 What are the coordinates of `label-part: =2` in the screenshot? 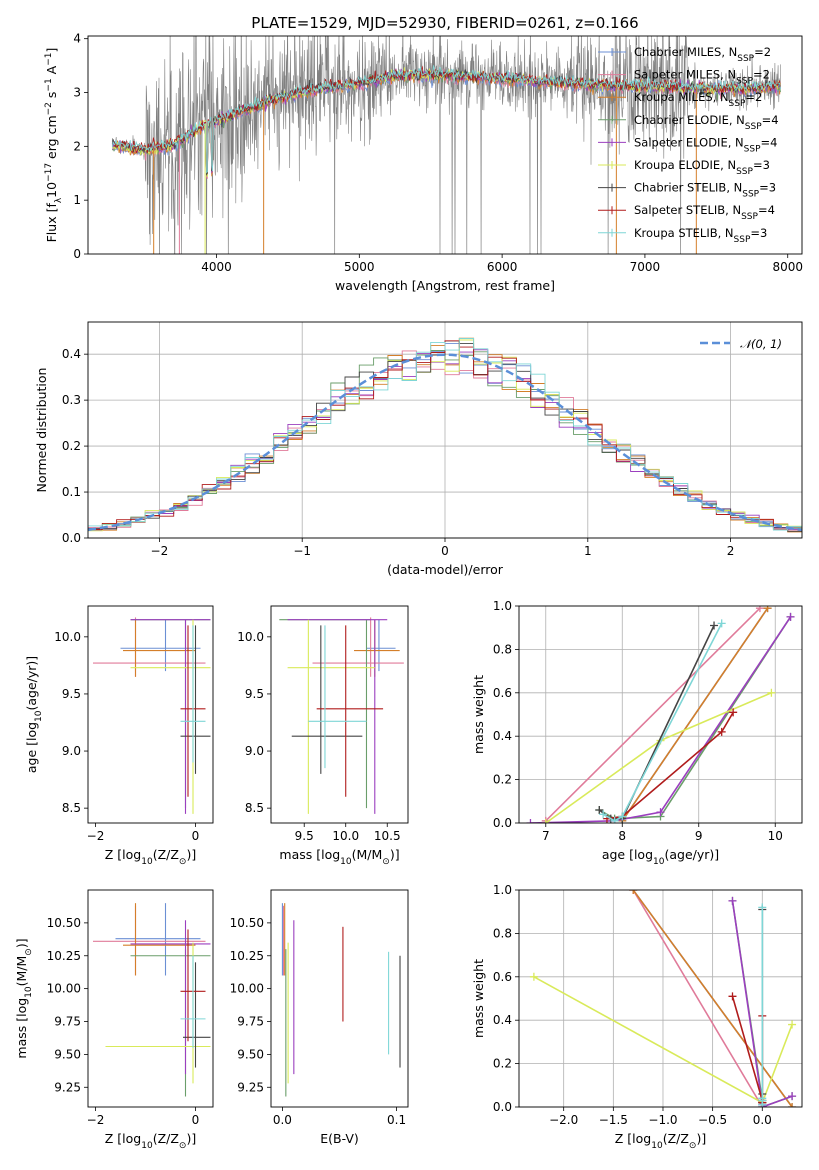 It's located at (762, 52).